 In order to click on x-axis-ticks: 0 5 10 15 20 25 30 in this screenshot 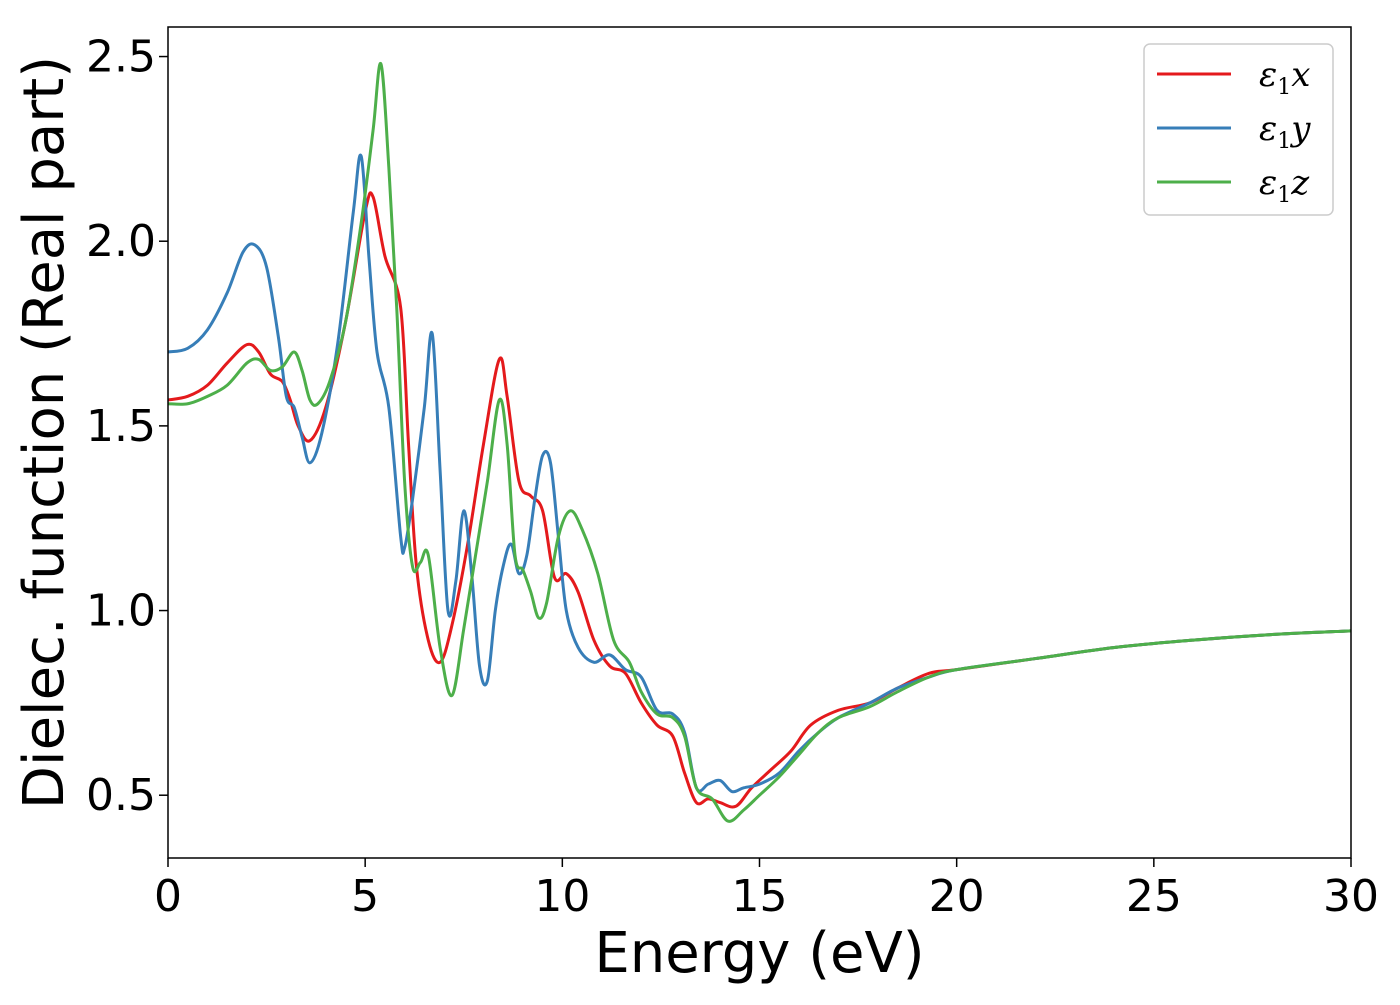, I will do `click(766, 890)`.